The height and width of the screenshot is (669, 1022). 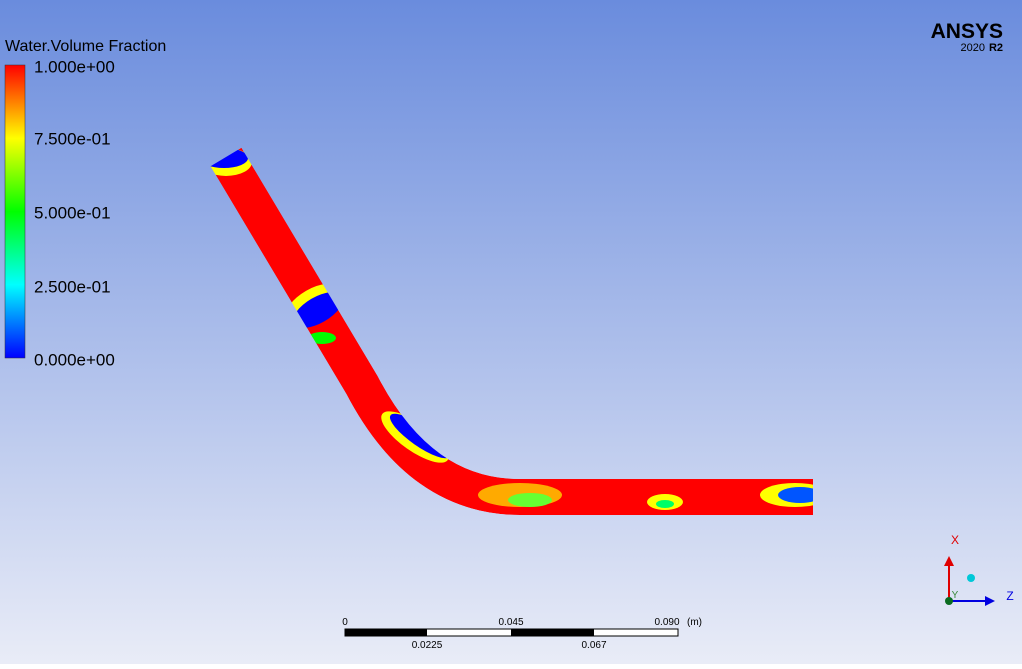 What do you see at coordinates (345, 622) in the screenshot?
I see `scale-label: 0` at bounding box center [345, 622].